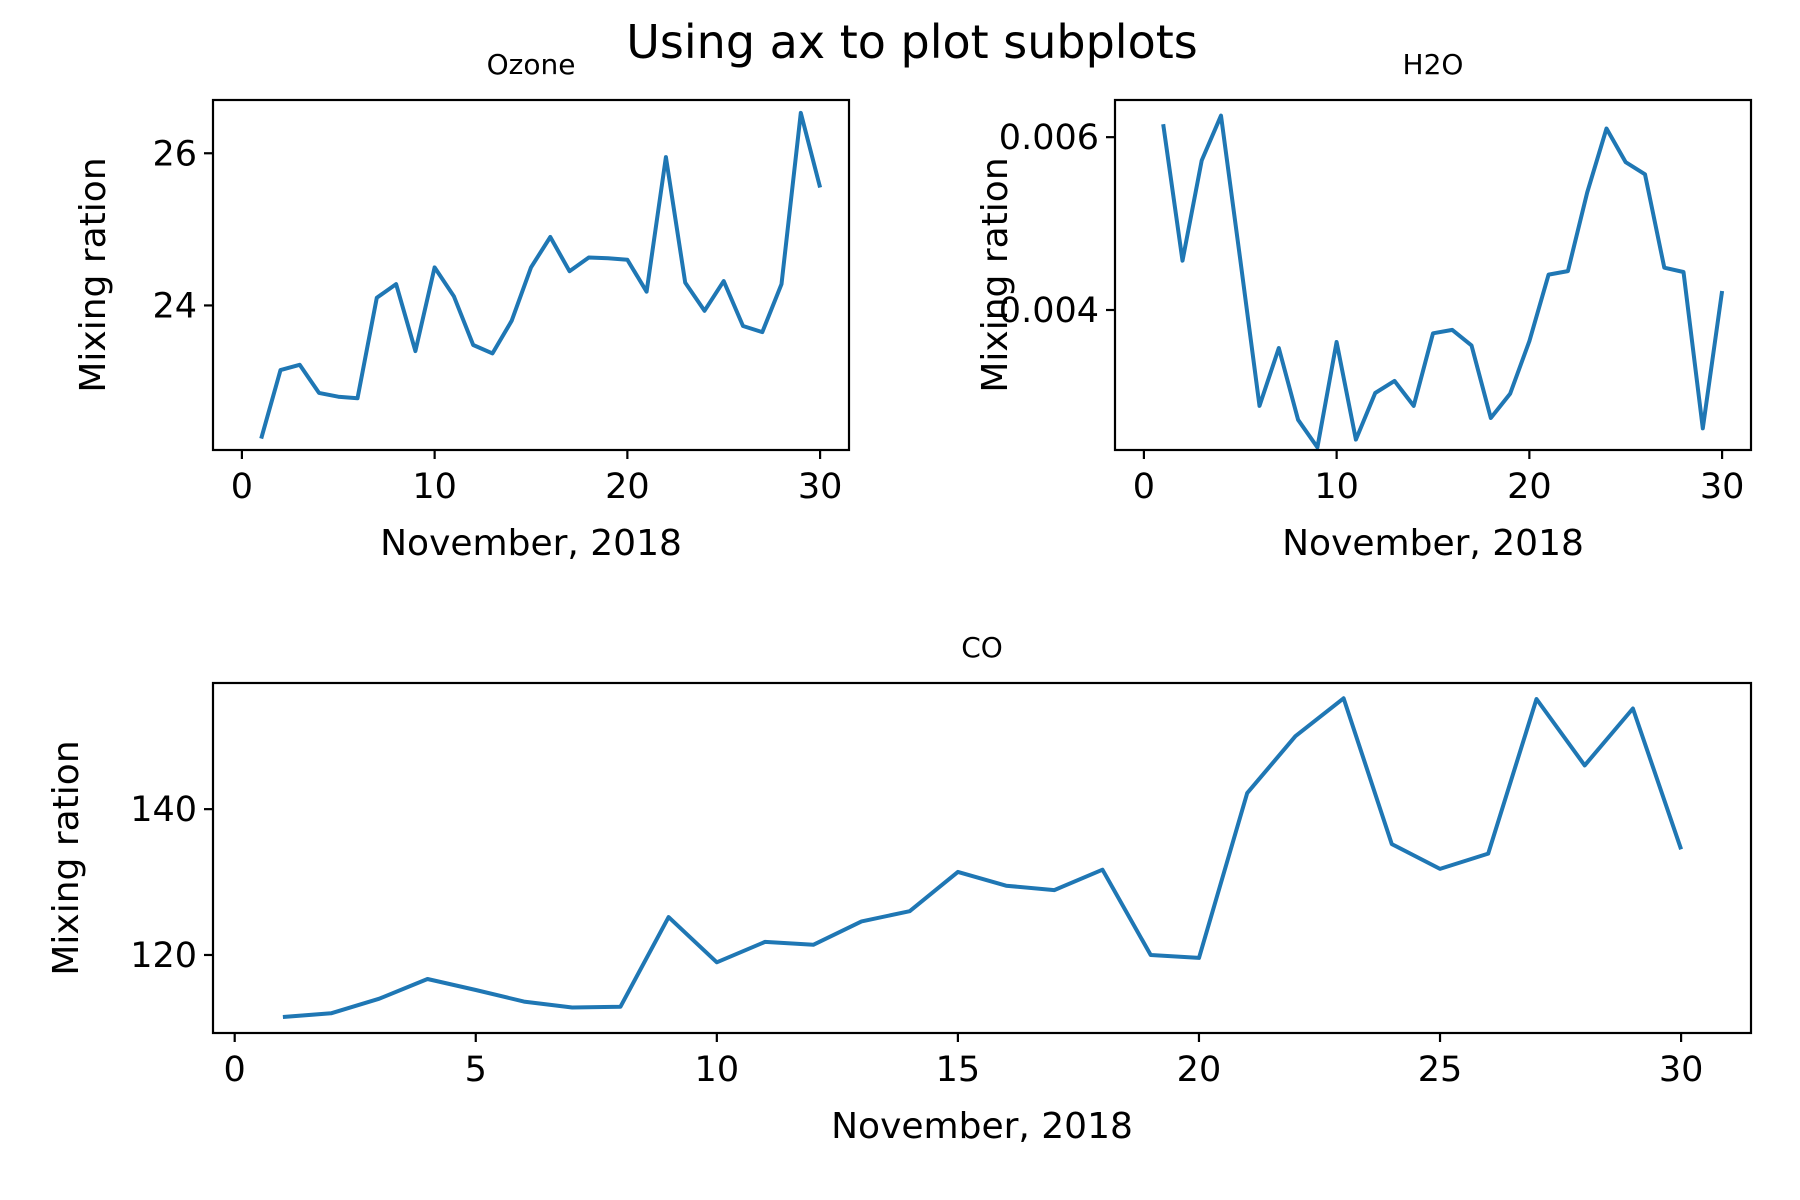 This screenshot has width=1800, height=1200. Describe the element at coordinates (1049, 138) in the screenshot. I see `y-tick-label: 0.006` at that location.